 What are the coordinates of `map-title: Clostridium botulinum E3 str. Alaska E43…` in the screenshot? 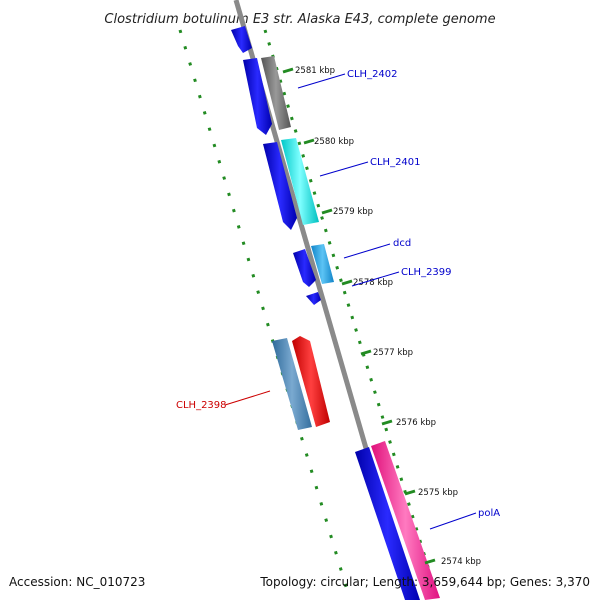 It's located at (299, 19).